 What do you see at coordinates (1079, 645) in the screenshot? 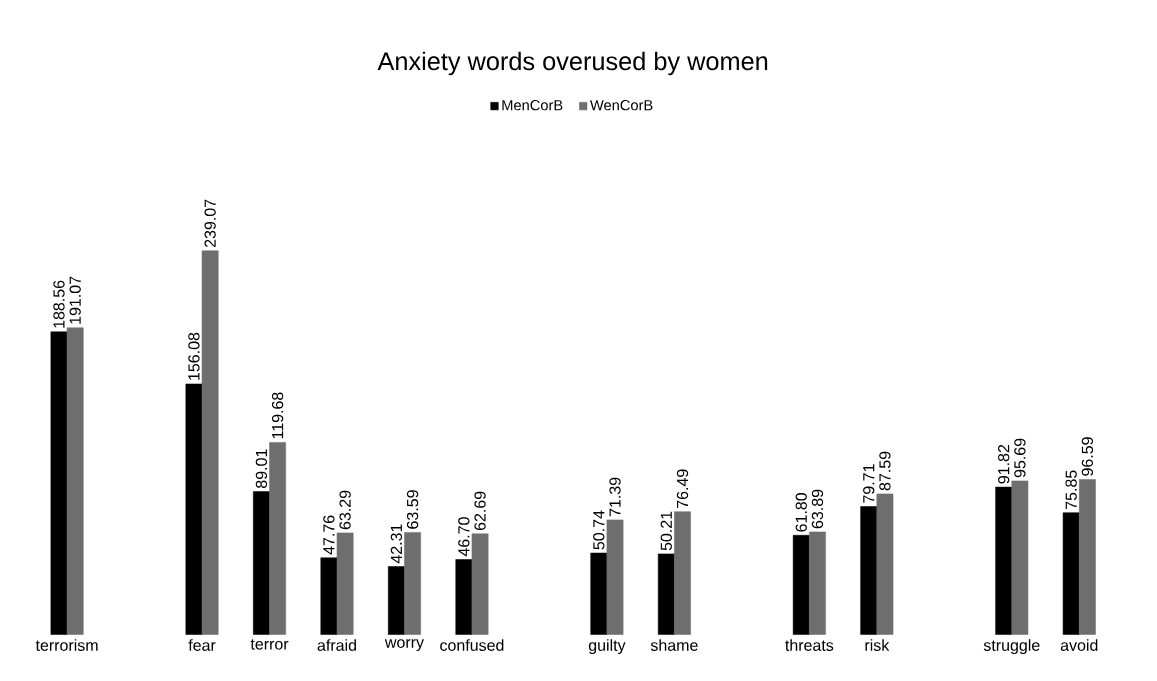
I see `x-tick-label: avoid` at bounding box center [1079, 645].